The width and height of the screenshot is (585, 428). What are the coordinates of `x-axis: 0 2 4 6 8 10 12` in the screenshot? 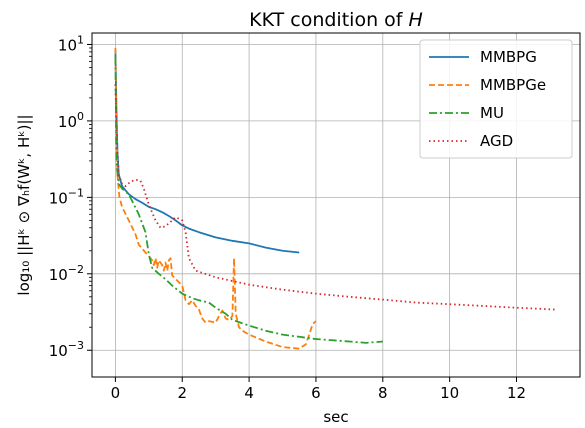 It's located at (318, 389).